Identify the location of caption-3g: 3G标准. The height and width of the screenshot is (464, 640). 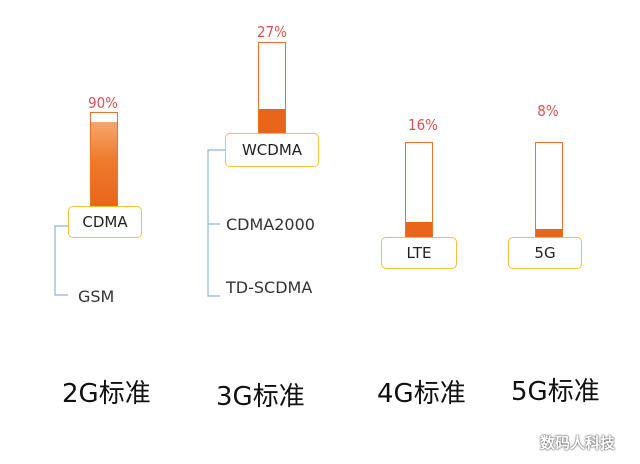
(260, 397).